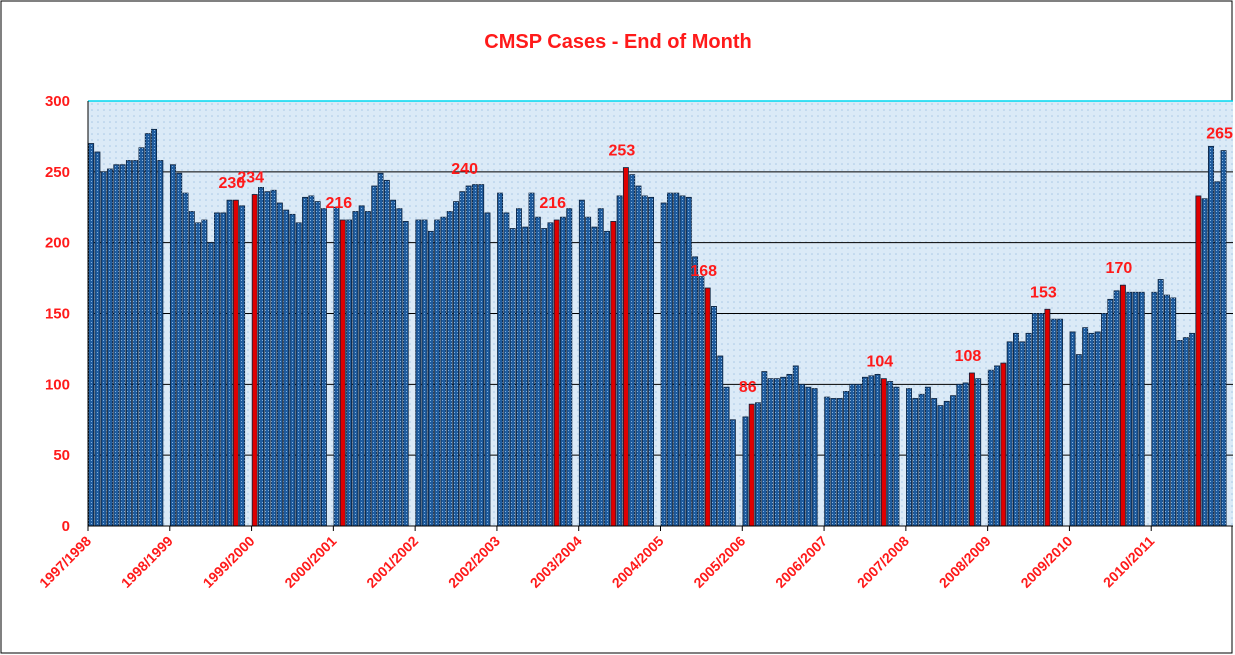 The height and width of the screenshot is (655, 1235). I want to click on data-label: 86, so click(748, 387).